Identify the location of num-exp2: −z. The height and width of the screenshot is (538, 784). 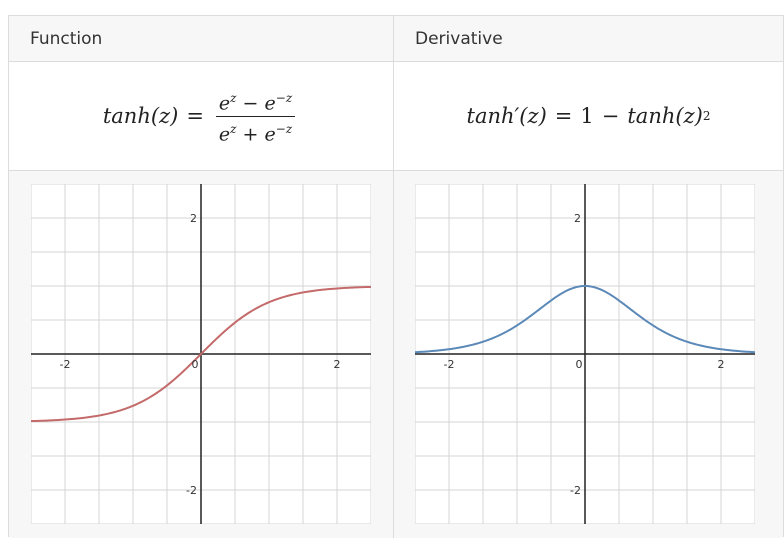
(284, 98).